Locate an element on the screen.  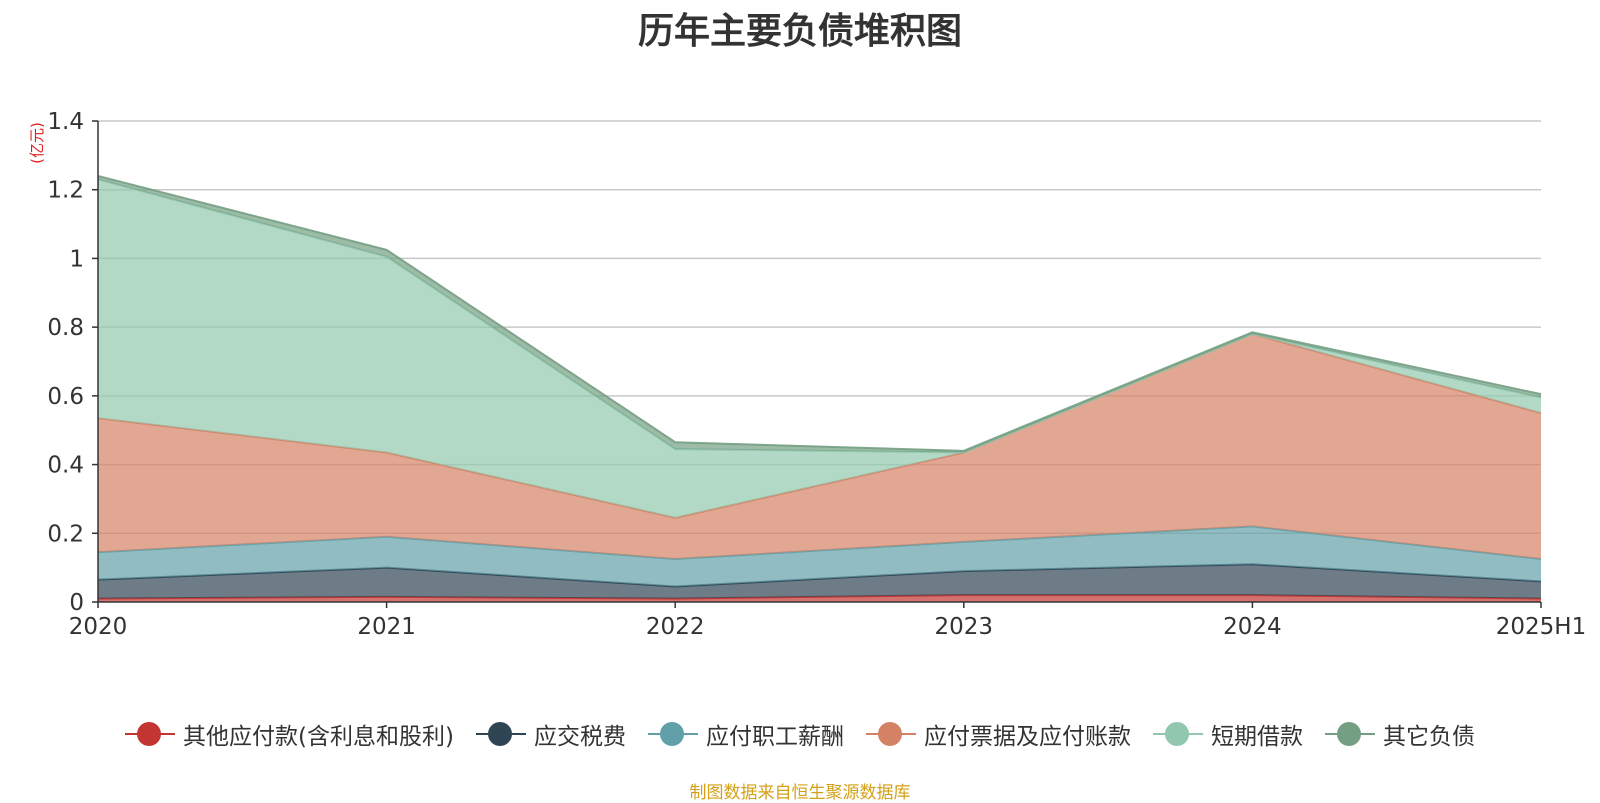
legend-item: 其他应付款(含利息和股利) is located at coordinates (289, 734).